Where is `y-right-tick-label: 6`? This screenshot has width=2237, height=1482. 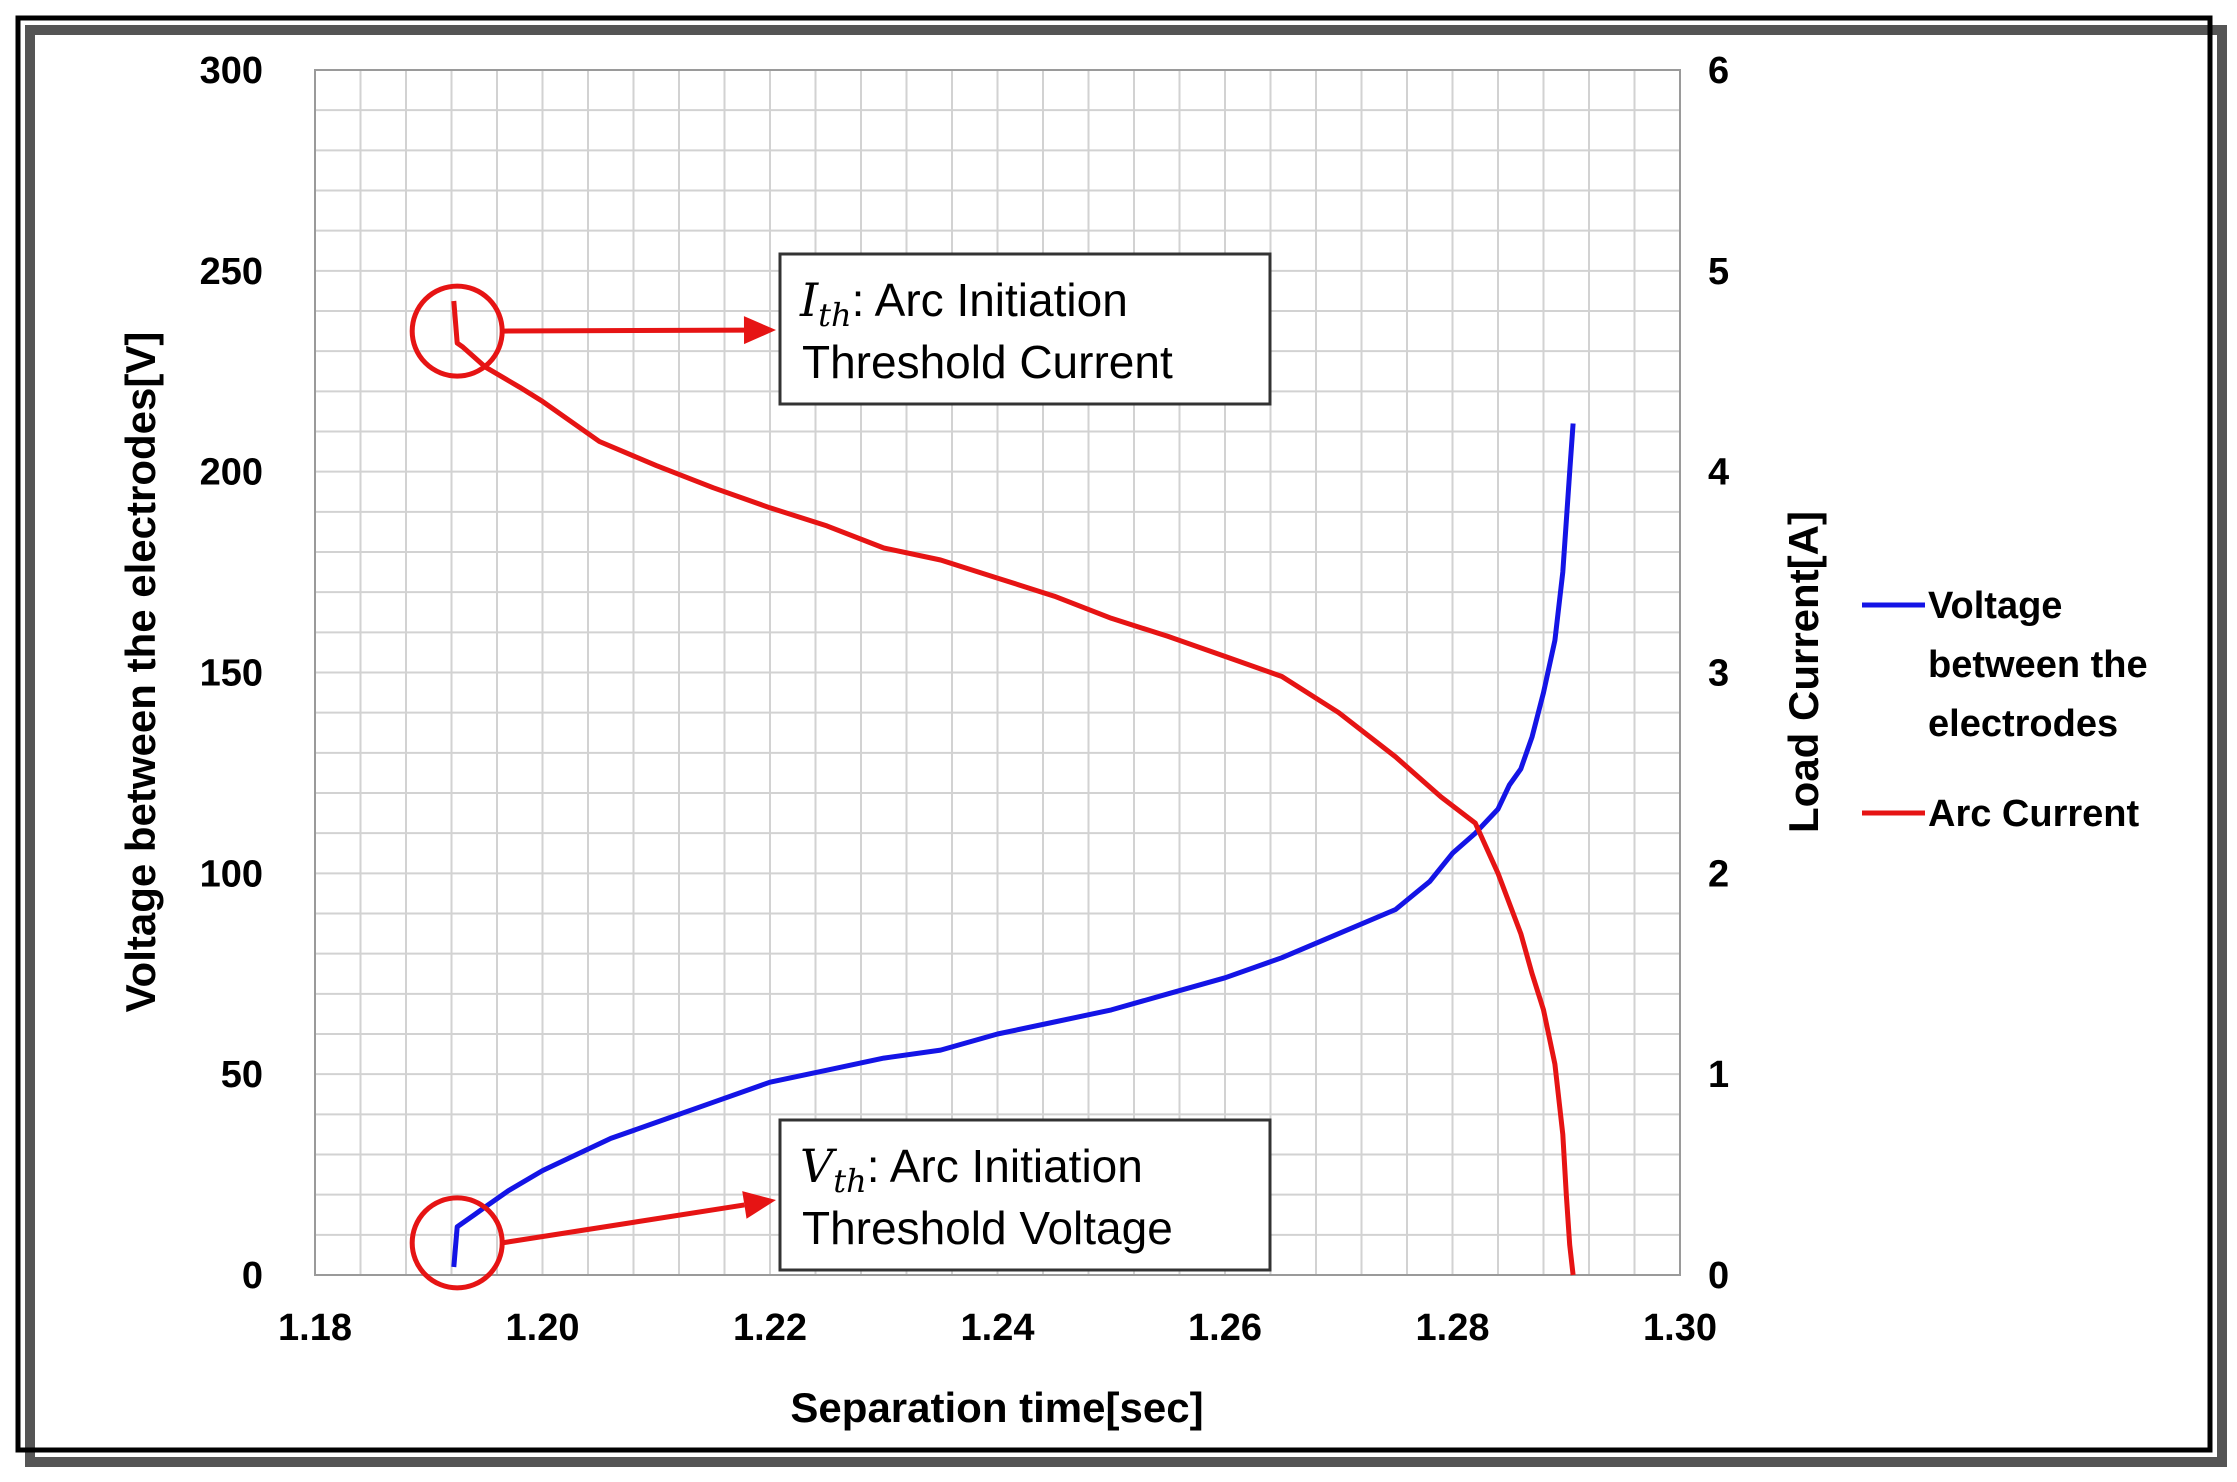 y-right-tick-label: 6 is located at coordinates (1718, 71).